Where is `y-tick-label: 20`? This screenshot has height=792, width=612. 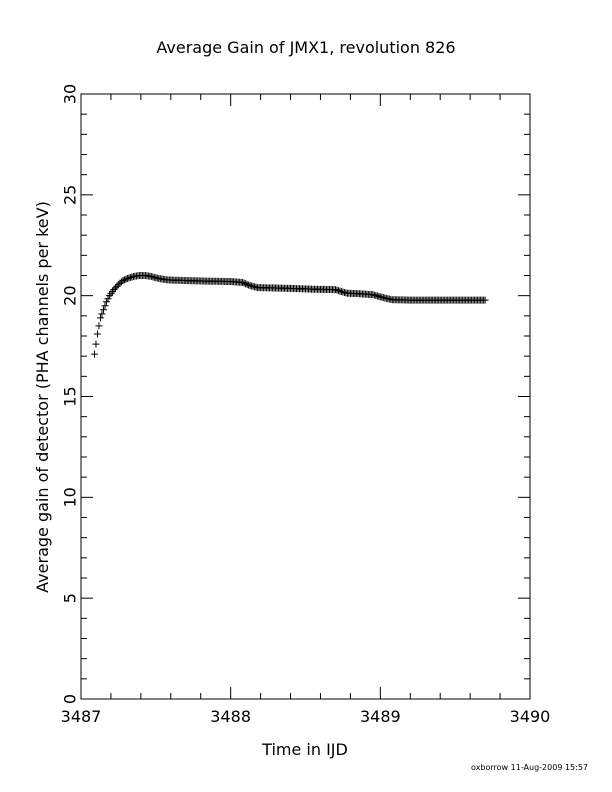
y-tick-label: 20 is located at coordinates (70, 295).